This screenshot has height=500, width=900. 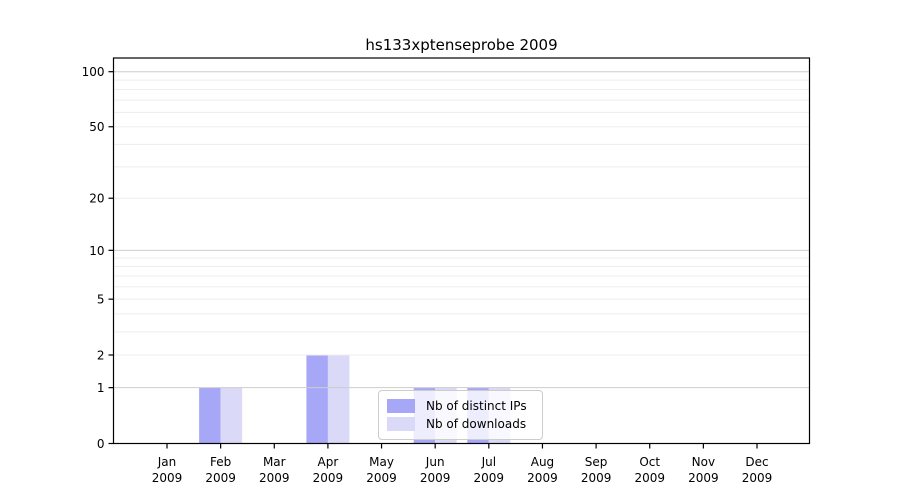 What do you see at coordinates (649, 462) in the screenshot?
I see `x-tick-label-month: Oct` at bounding box center [649, 462].